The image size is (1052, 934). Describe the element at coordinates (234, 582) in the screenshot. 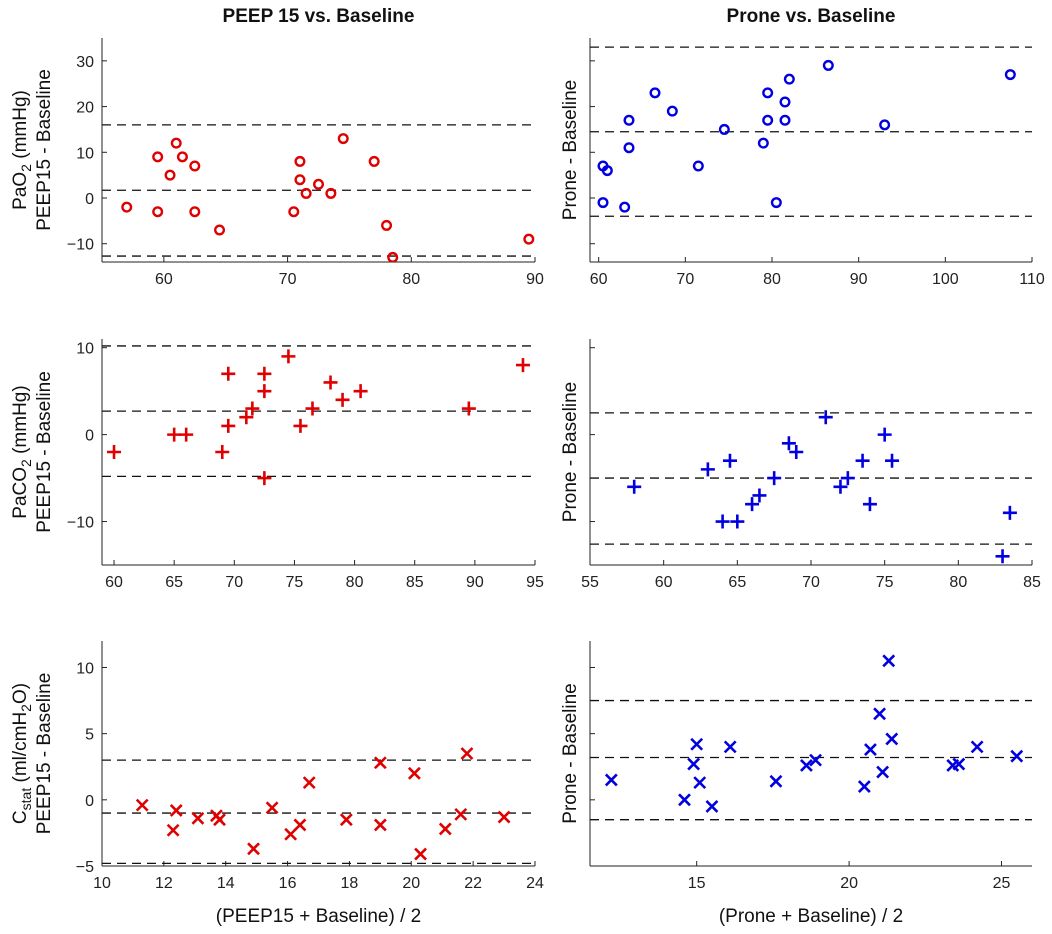

I see `x-tick-label: 70` at that location.